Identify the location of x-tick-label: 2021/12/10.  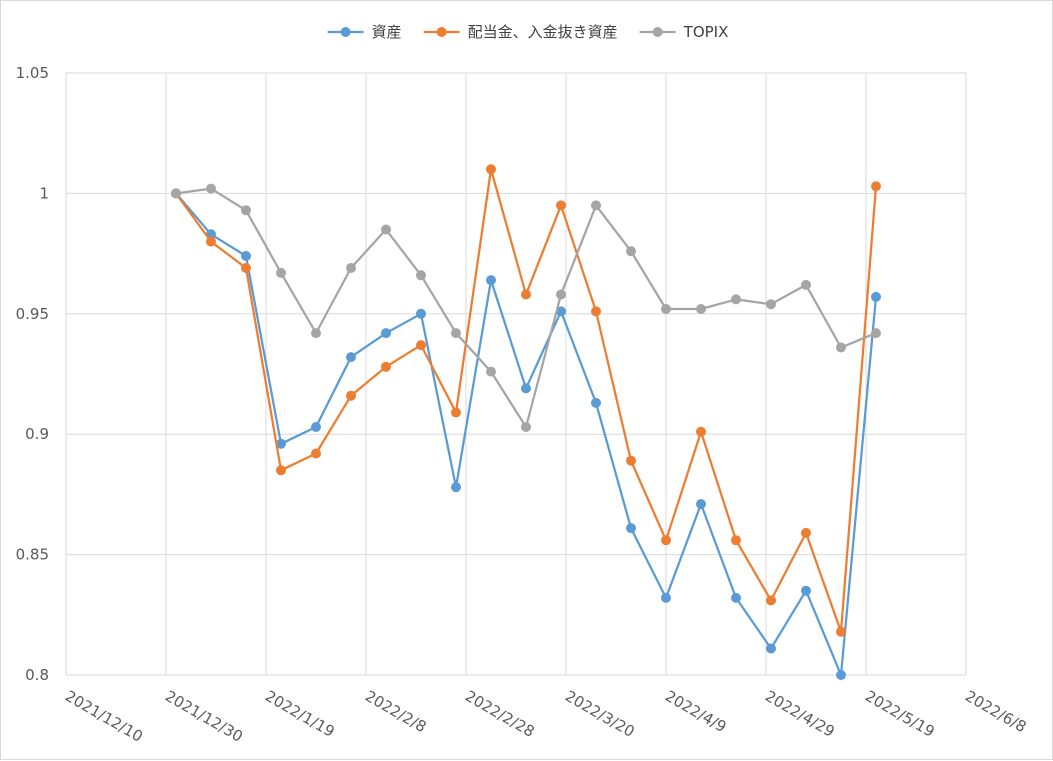
(104, 716).